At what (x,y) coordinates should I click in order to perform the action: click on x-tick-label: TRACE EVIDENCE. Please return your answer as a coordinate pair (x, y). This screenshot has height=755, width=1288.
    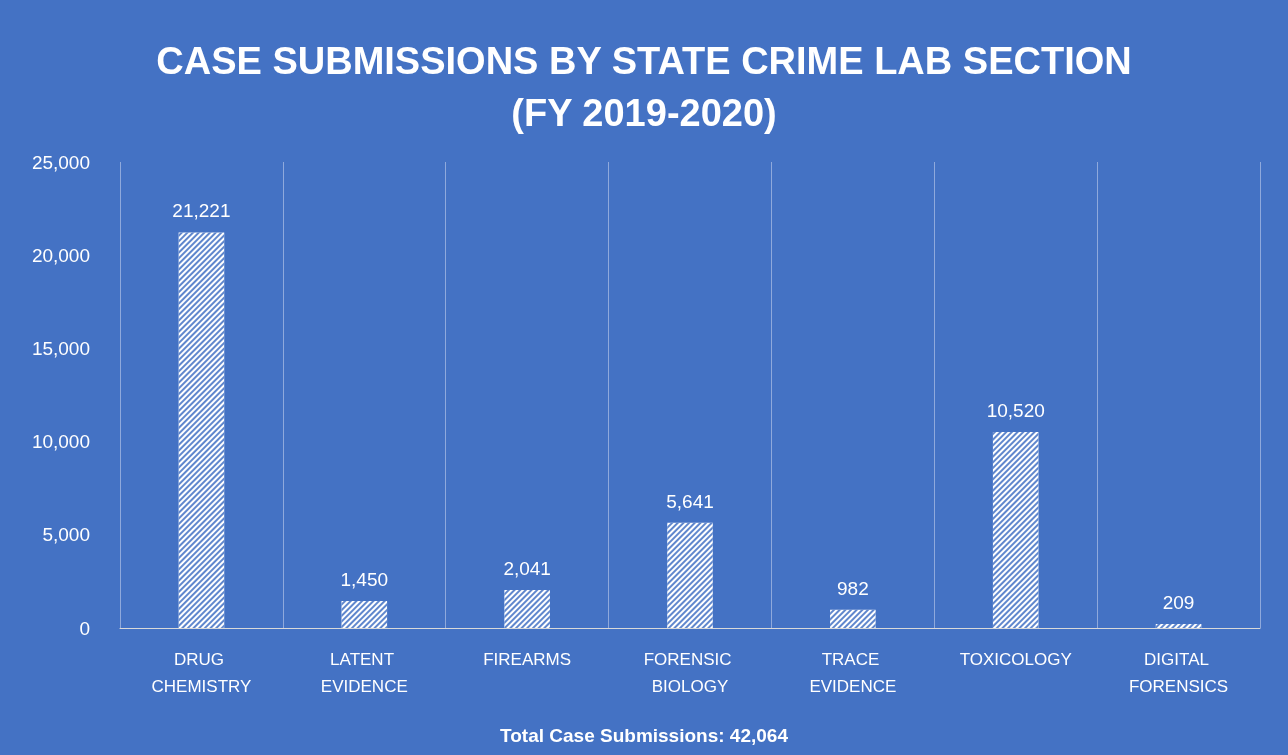
    Looking at the image, I should click on (853, 673).